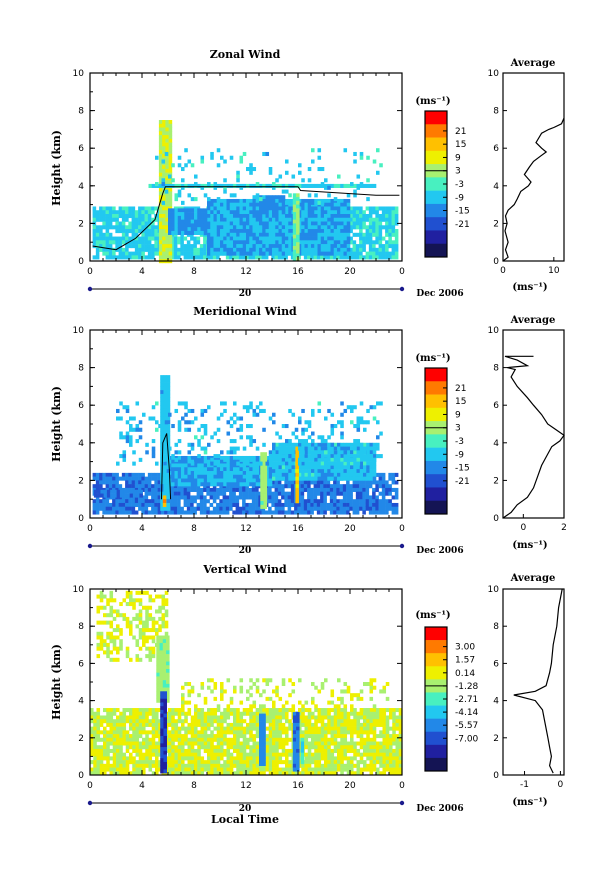  What do you see at coordinates (462, 212) in the screenshot?
I see `colorbar-tick-label: -15` at bounding box center [462, 212].